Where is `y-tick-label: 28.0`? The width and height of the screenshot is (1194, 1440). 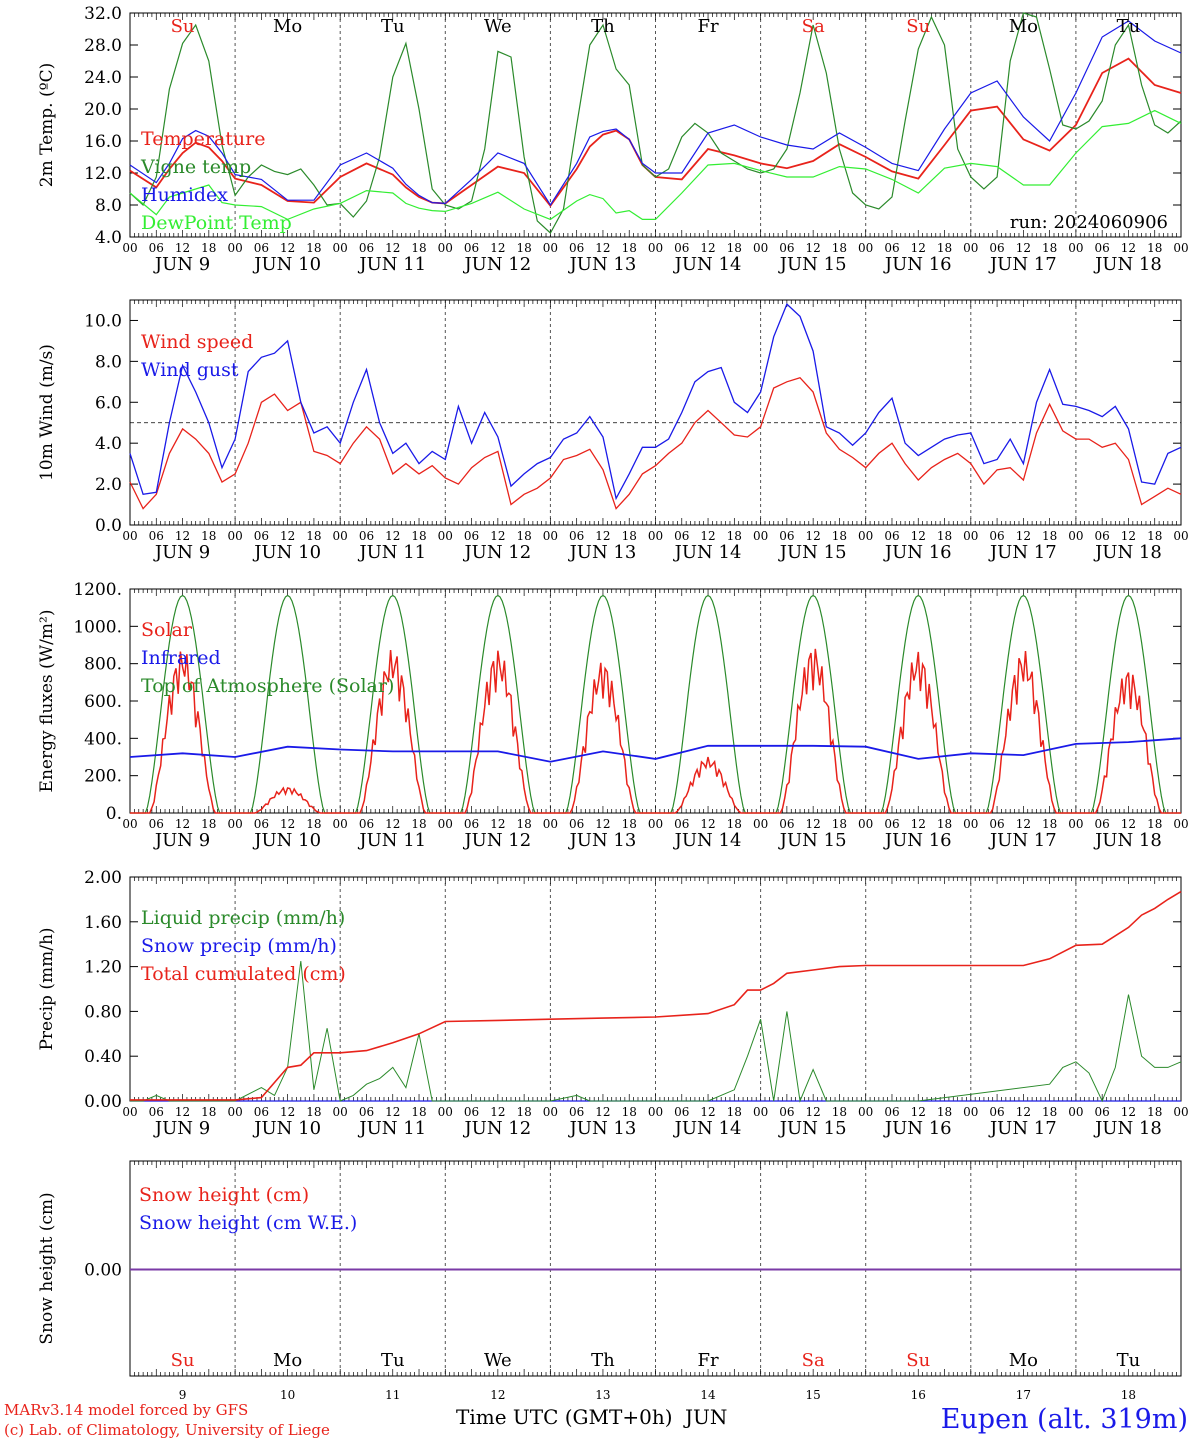 y-tick-label: 28.0 is located at coordinates (103, 46).